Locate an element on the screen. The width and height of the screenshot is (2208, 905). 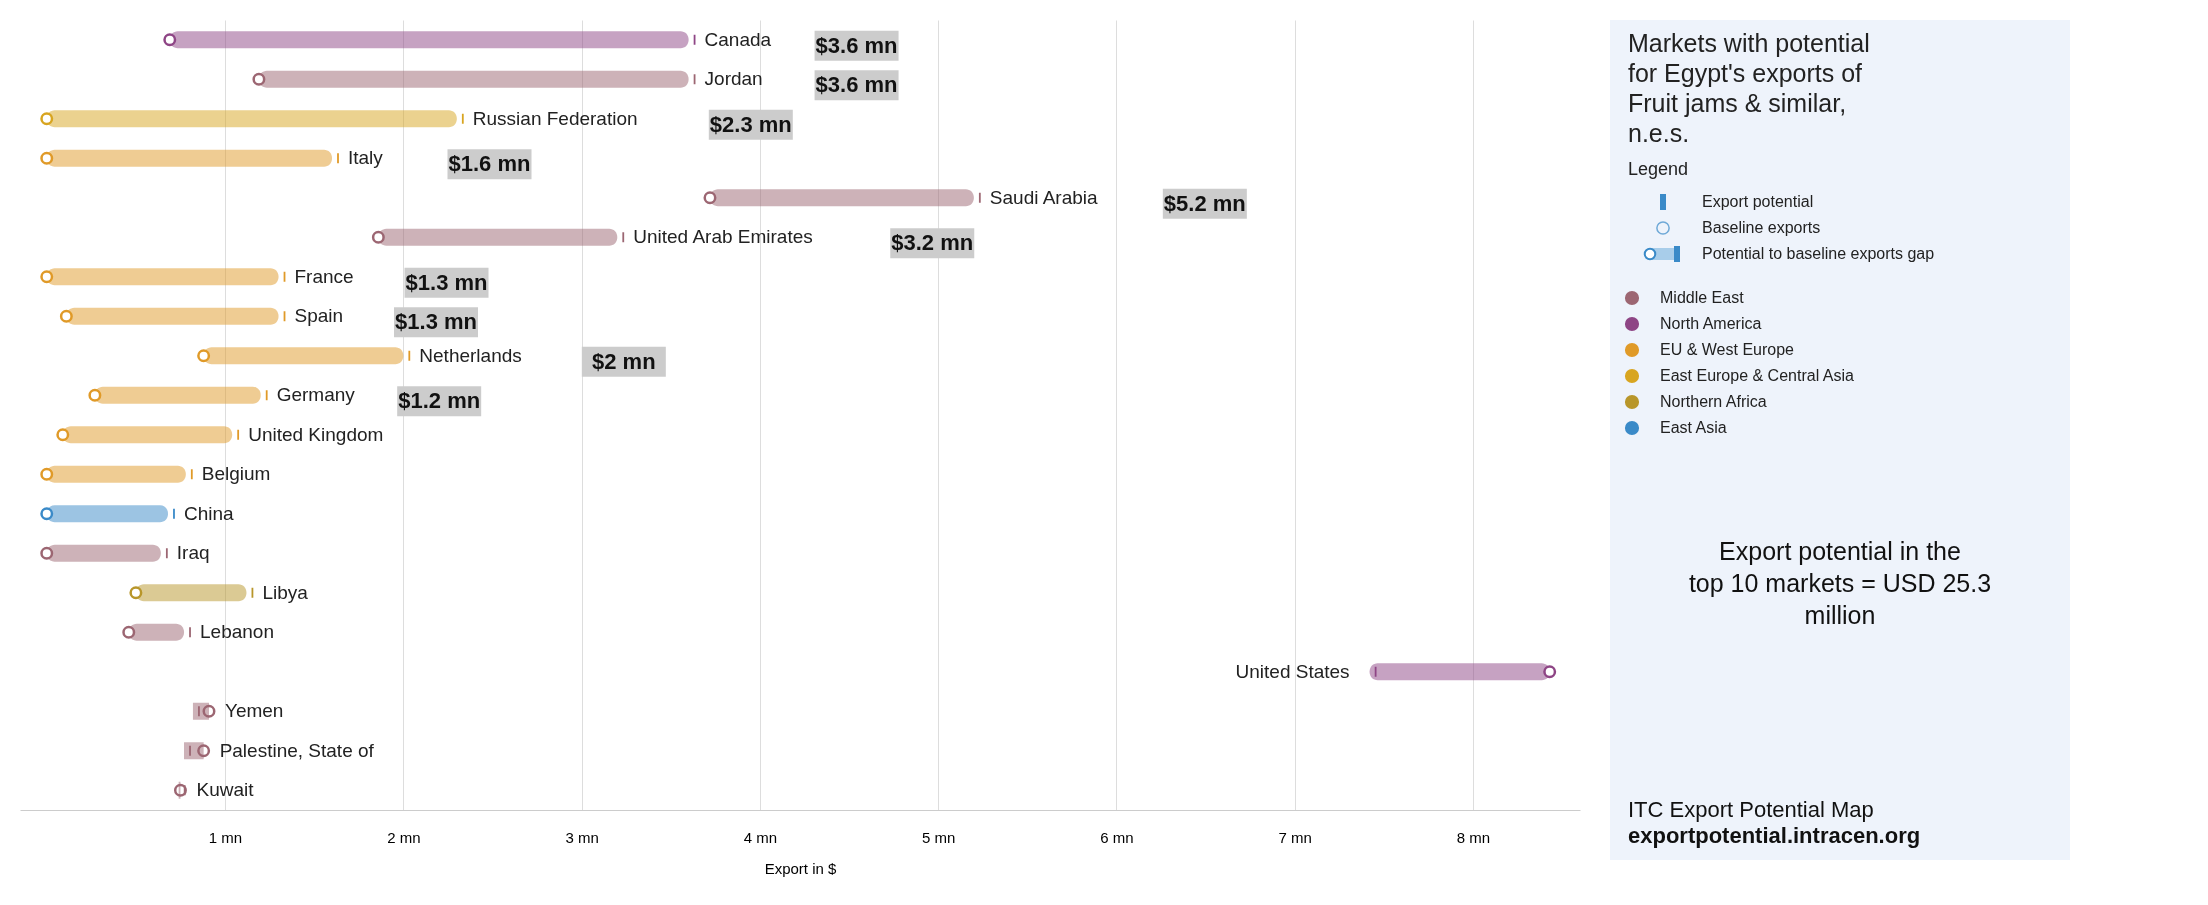
y-tick-label: Germany is located at coordinates (316, 395).